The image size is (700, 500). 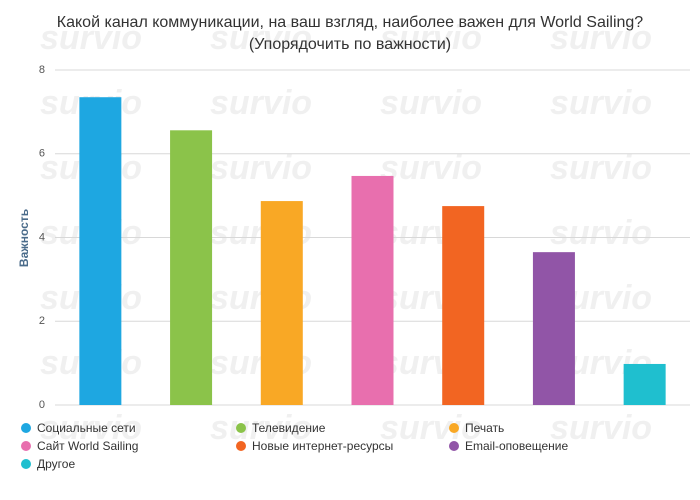 What do you see at coordinates (517, 446) in the screenshot?
I see `legend-label: Email-оповещение` at bounding box center [517, 446].